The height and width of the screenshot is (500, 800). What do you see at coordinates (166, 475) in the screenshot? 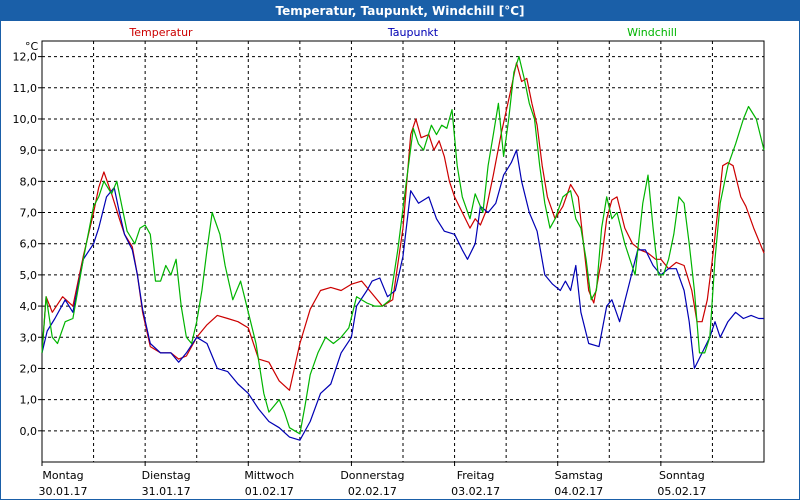
I see `x-tick-label-day: Dienstag` at bounding box center [166, 475].